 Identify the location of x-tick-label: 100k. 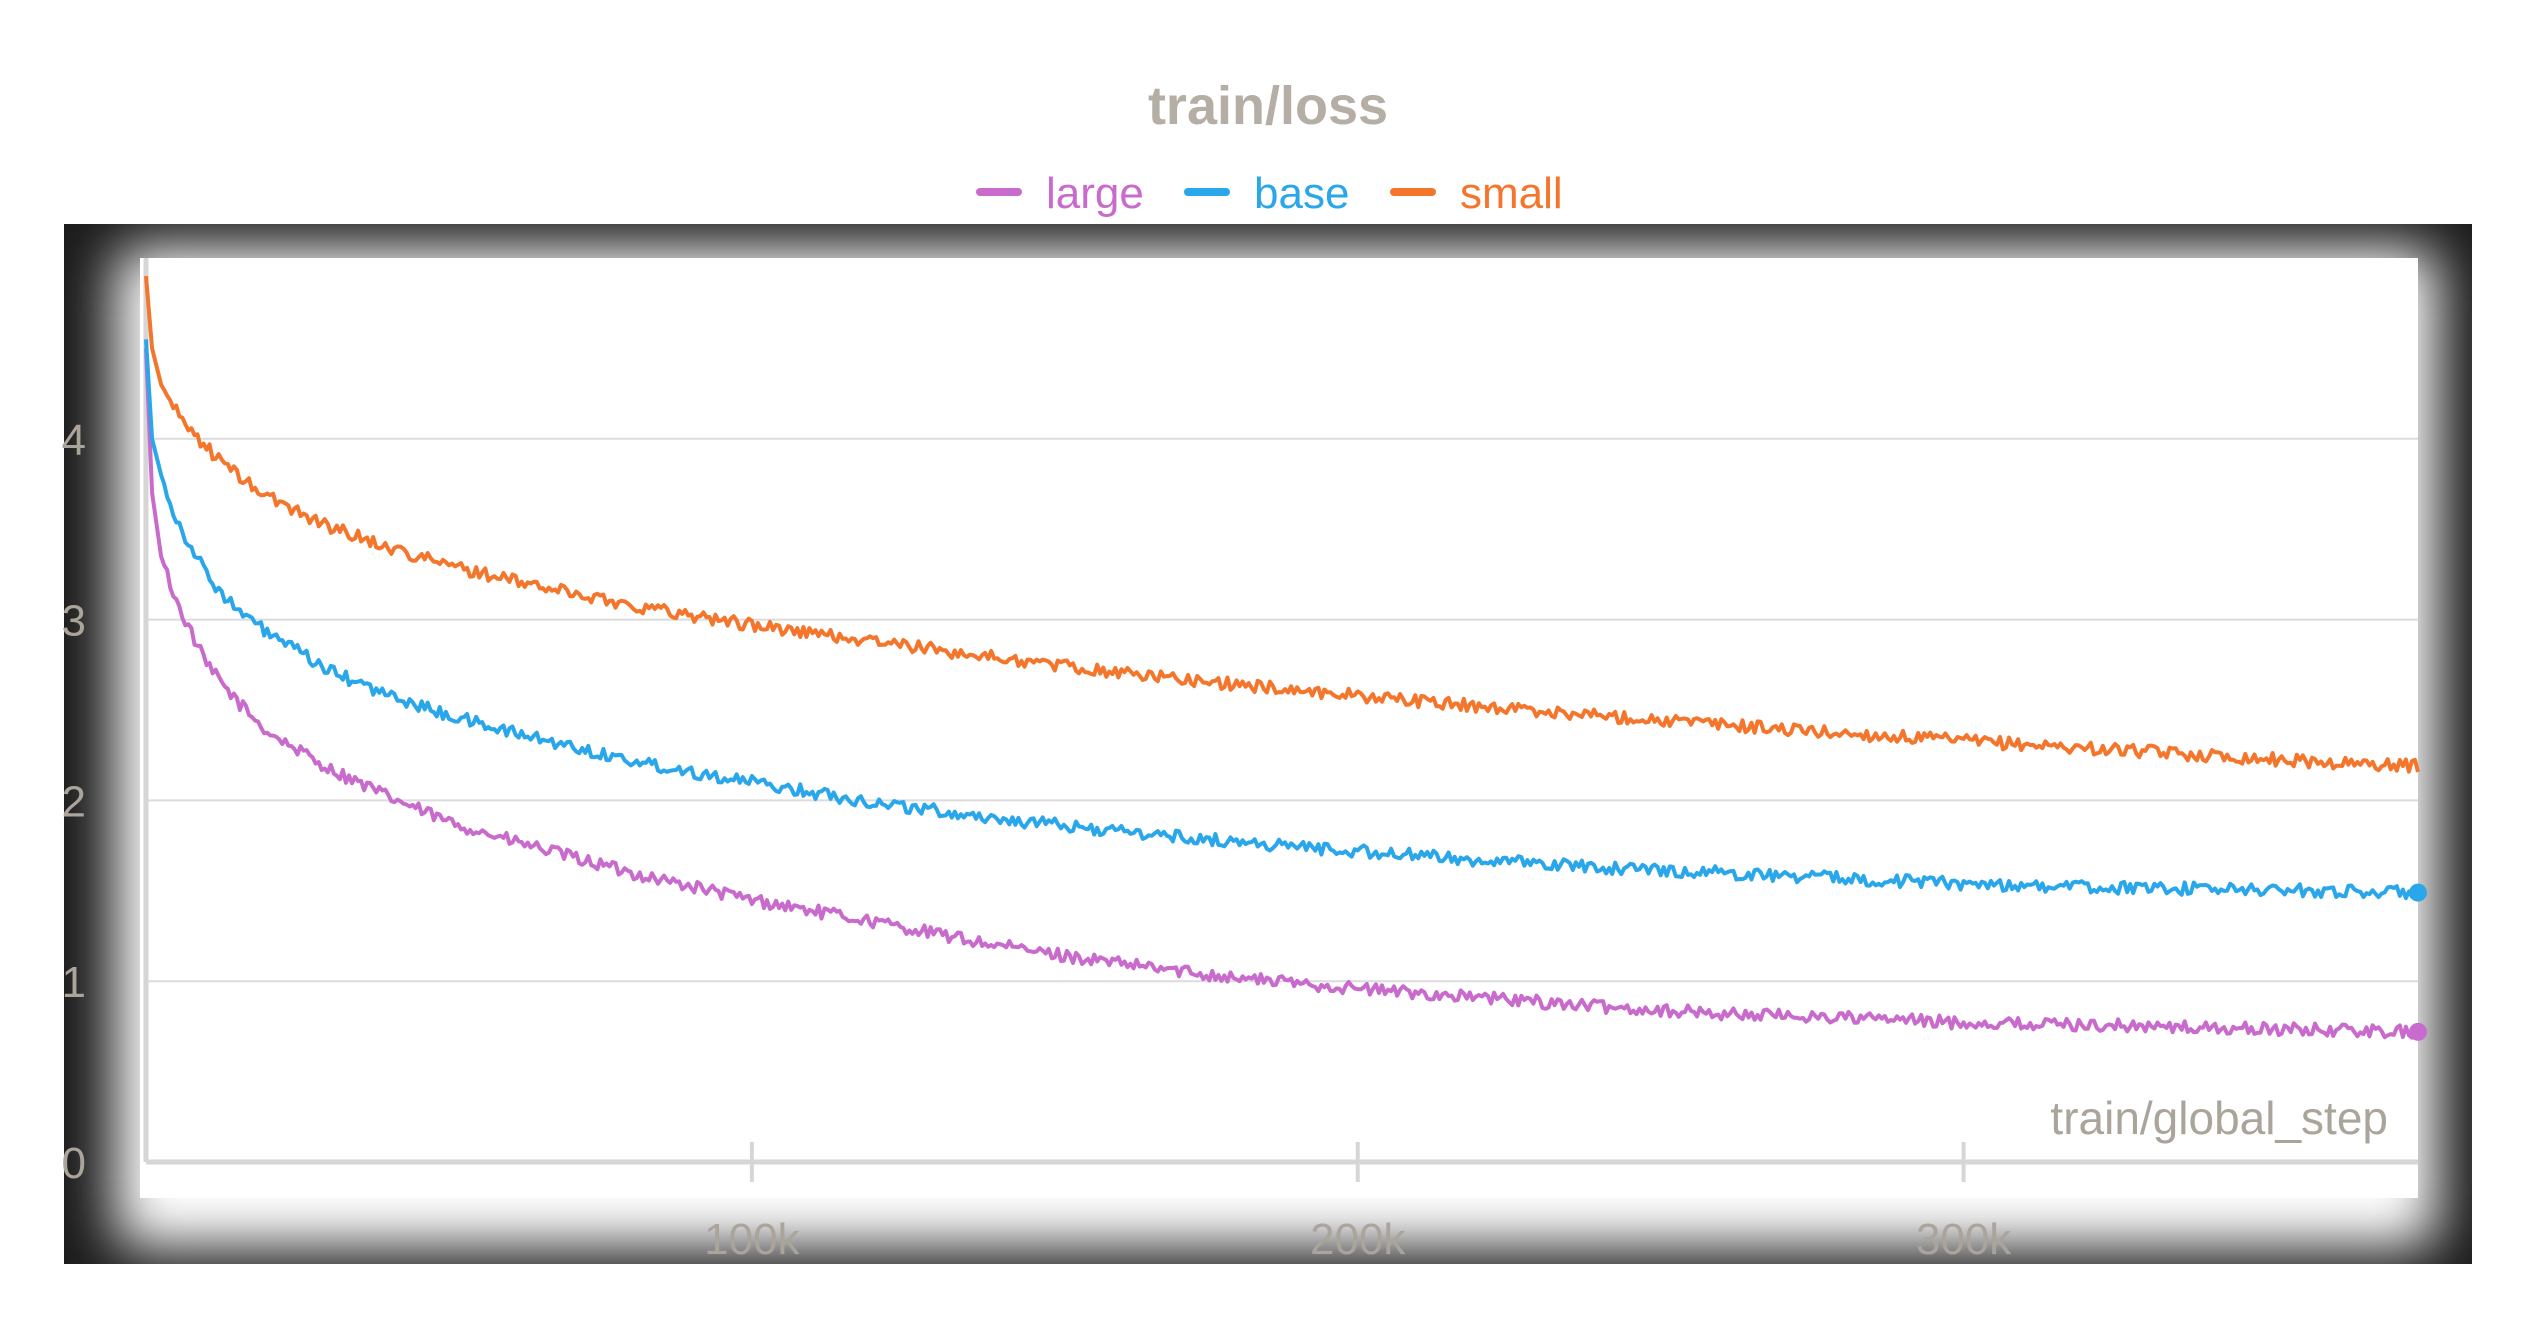
(752, 1239).